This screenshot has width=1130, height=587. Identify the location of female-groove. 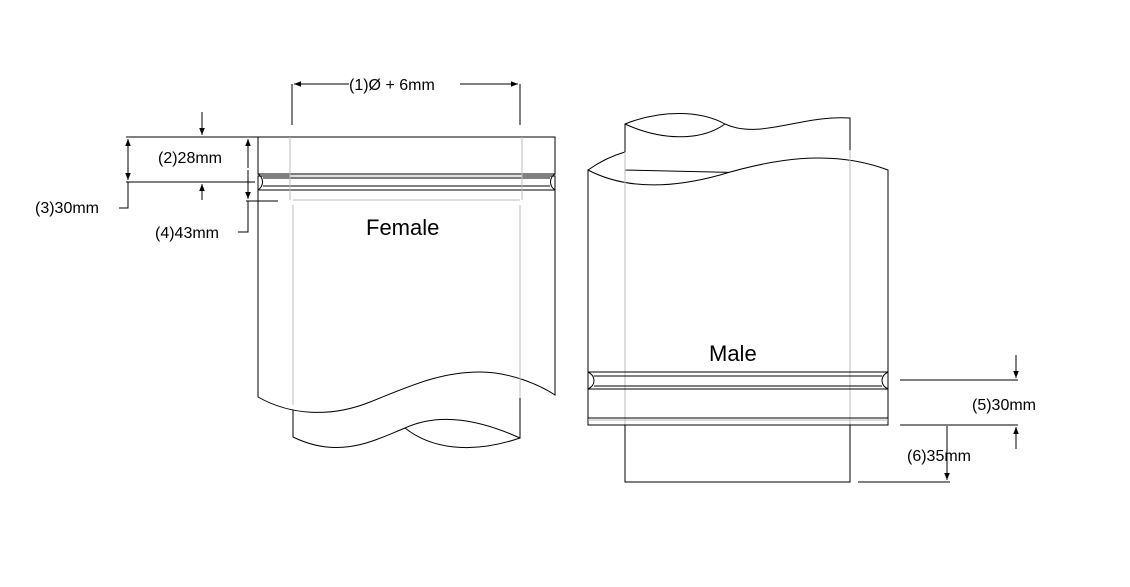
(406, 169).